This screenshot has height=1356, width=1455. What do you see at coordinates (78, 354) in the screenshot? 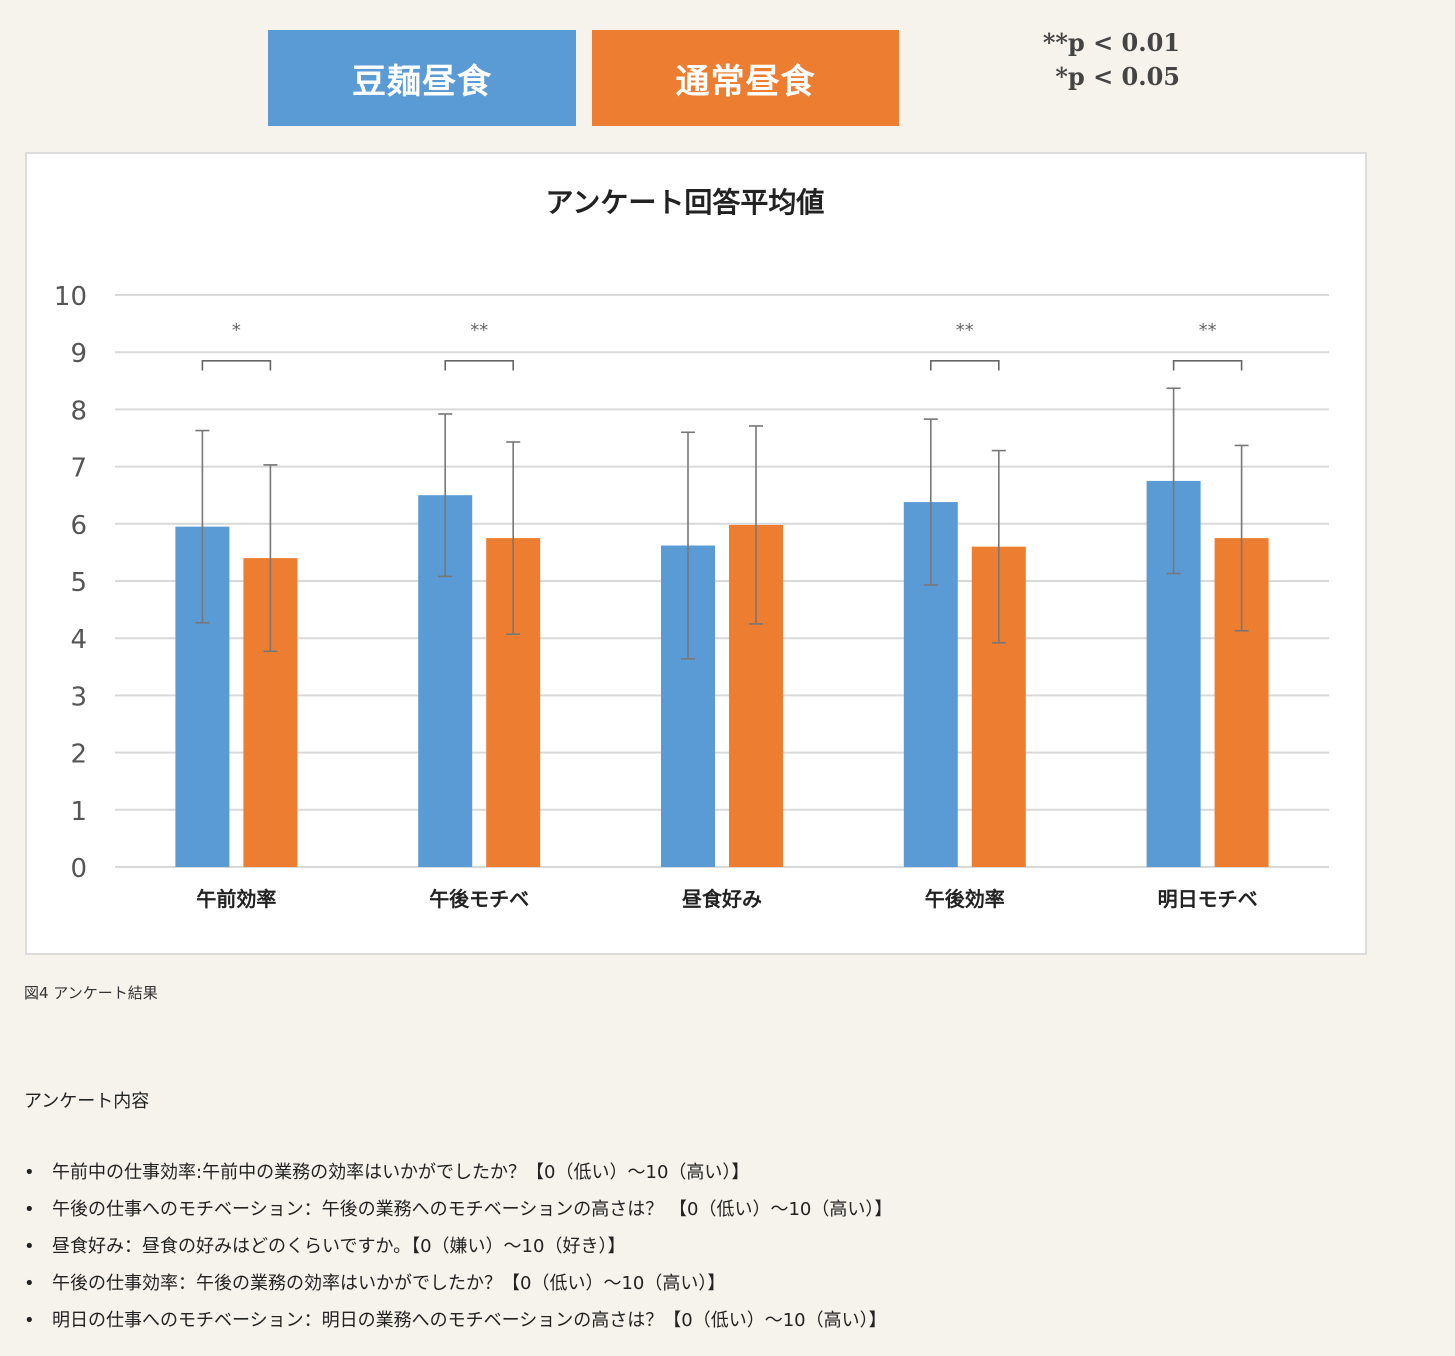
I see `y-tick-label: 9` at bounding box center [78, 354].